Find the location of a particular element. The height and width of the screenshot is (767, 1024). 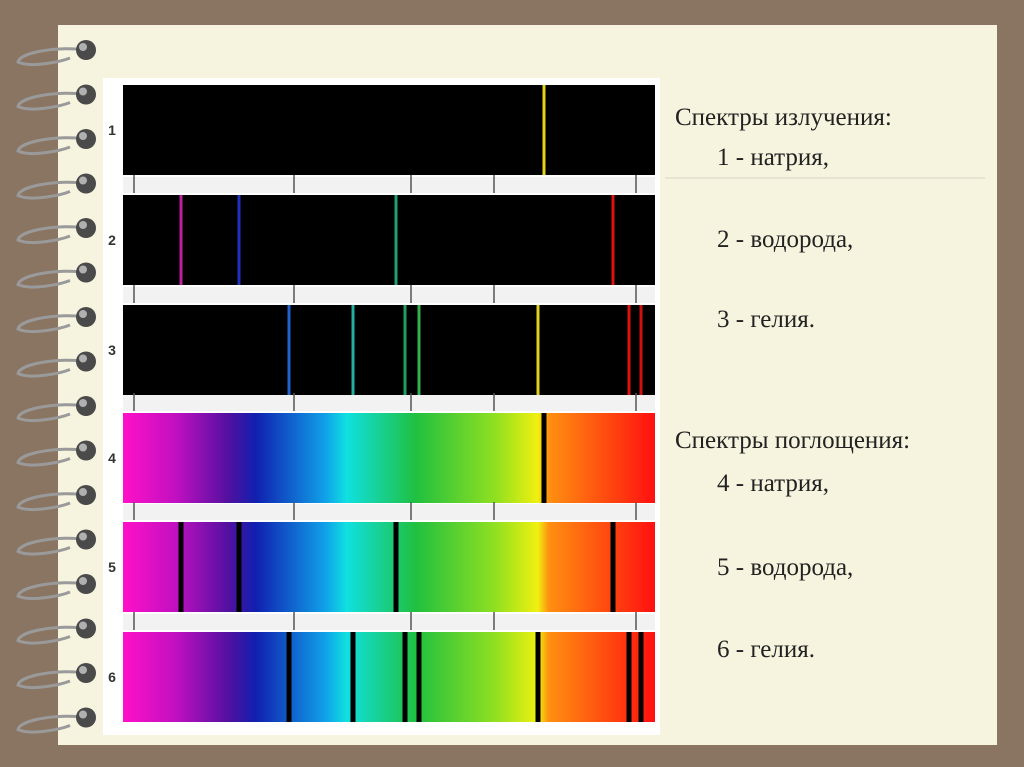

emission-item: 3 - гелия. is located at coordinates (766, 319).